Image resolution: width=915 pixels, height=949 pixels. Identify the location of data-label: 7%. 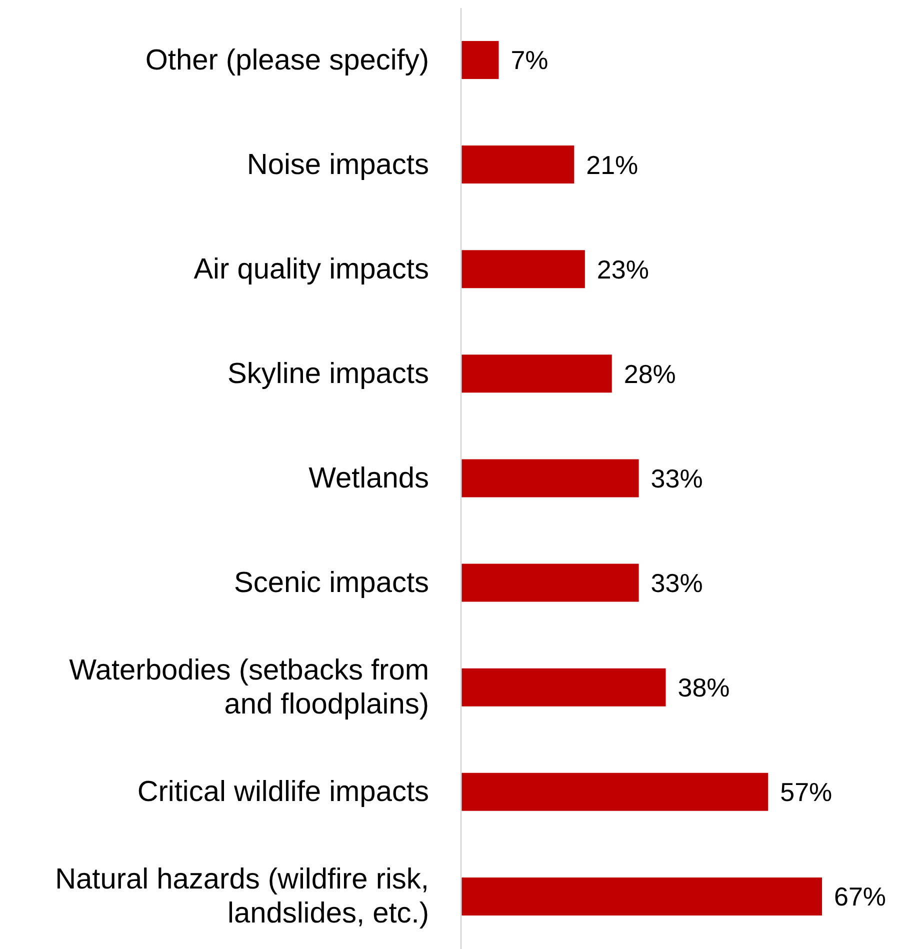
(529, 60).